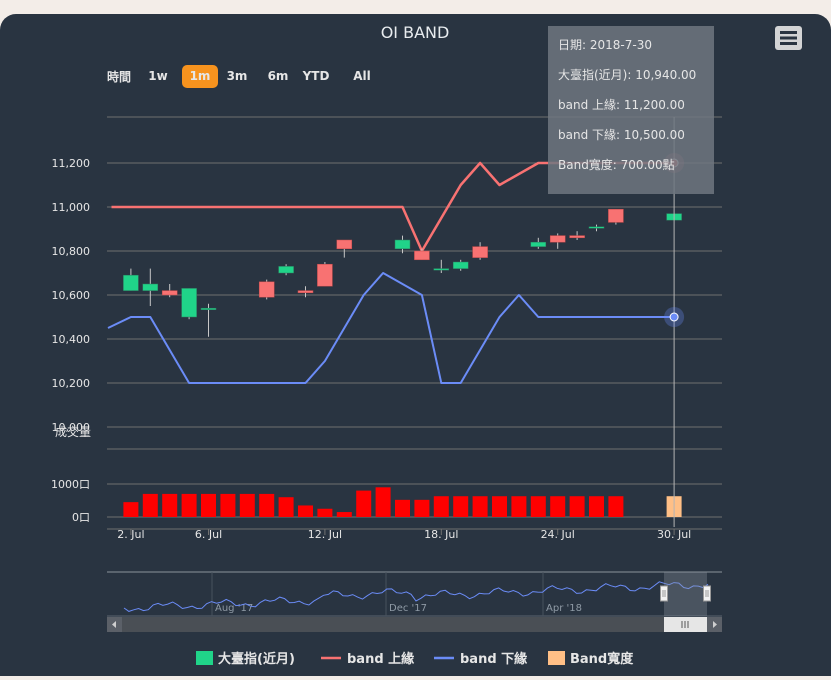 The height and width of the screenshot is (680, 831). What do you see at coordinates (685, 594) in the screenshot?
I see `navigator-selection` at bounding box center [685, 594].